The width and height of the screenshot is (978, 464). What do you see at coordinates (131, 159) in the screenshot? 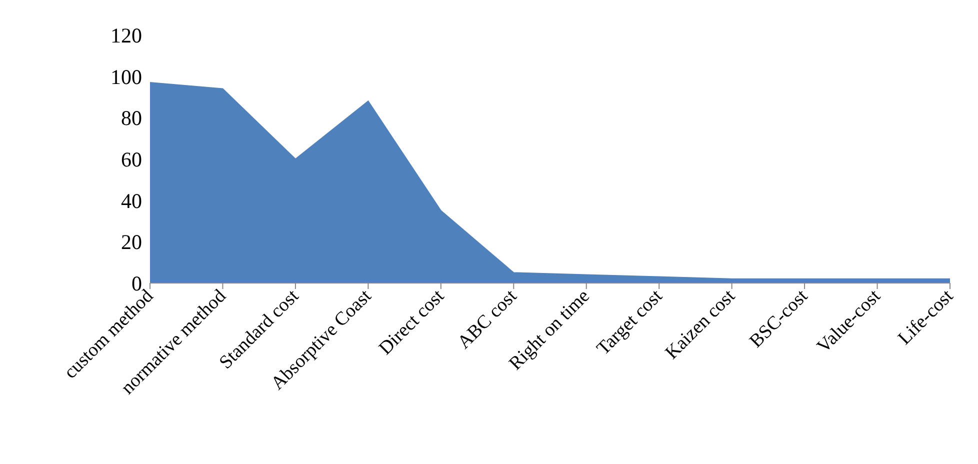
I see `y-tick-label: 60` at bounding box center [131, 159].